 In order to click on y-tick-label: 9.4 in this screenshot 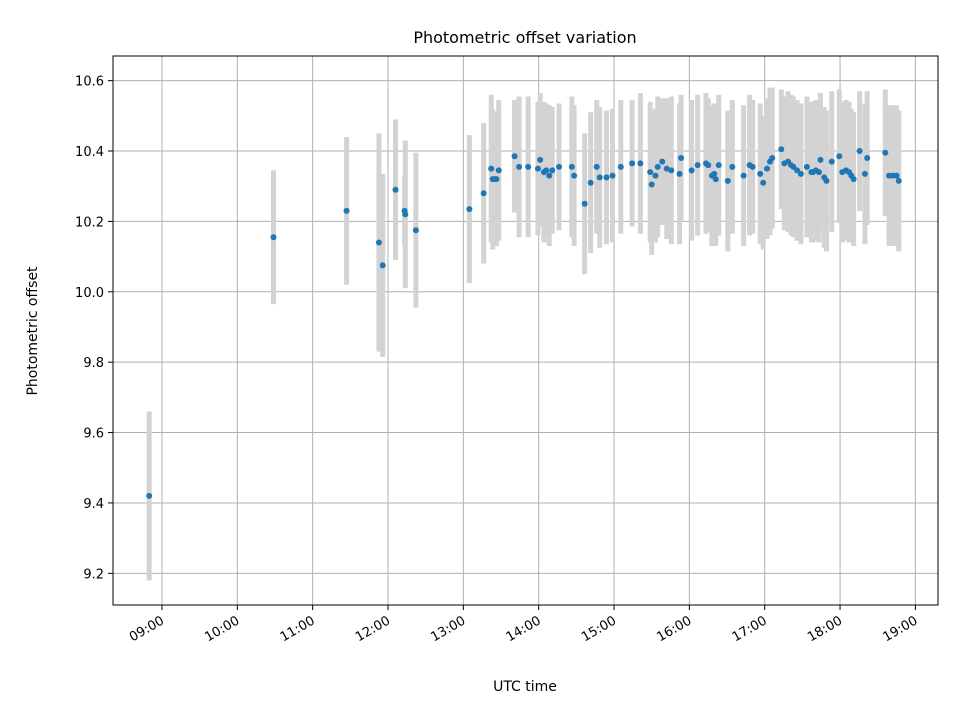, I will do `click(93, 504)`.